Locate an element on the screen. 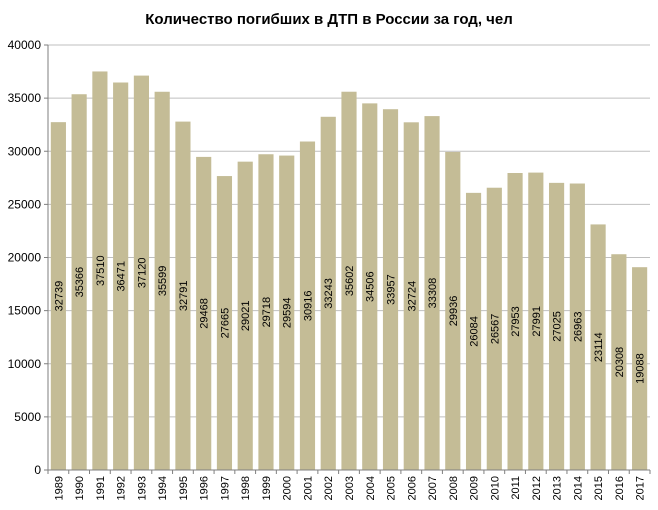 The image size is (658, 510). bar-2000 is located at coordinates (287, 312).